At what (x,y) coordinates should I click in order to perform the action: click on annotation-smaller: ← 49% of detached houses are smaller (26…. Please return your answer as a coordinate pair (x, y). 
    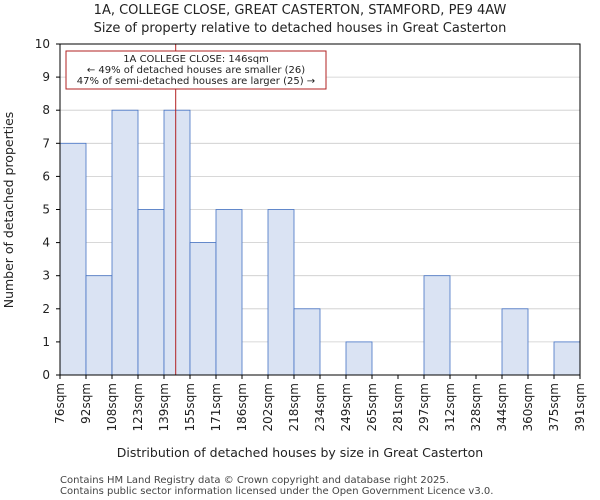
    Looking at the image, I should click on (196, 70).